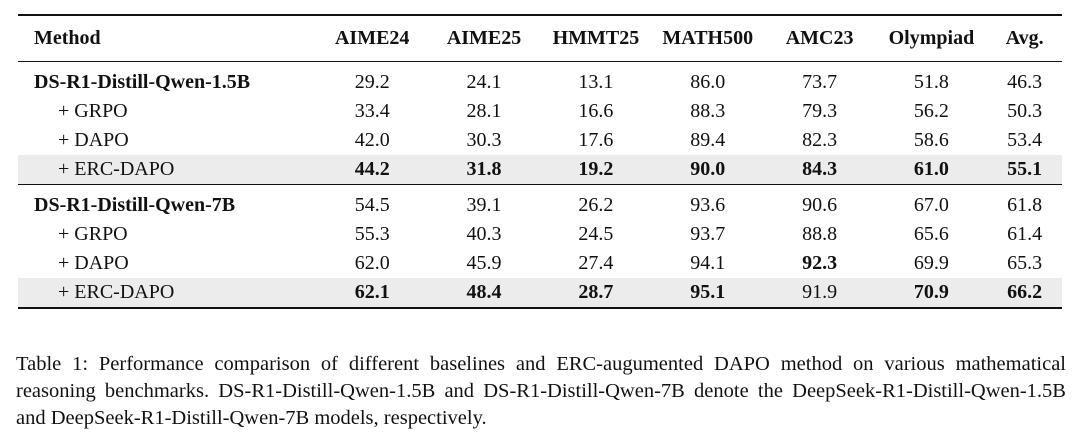 Image resolution: width=1080 pixels, height=432 pixels. I want to click on header-method: Method, so click(67, 37).